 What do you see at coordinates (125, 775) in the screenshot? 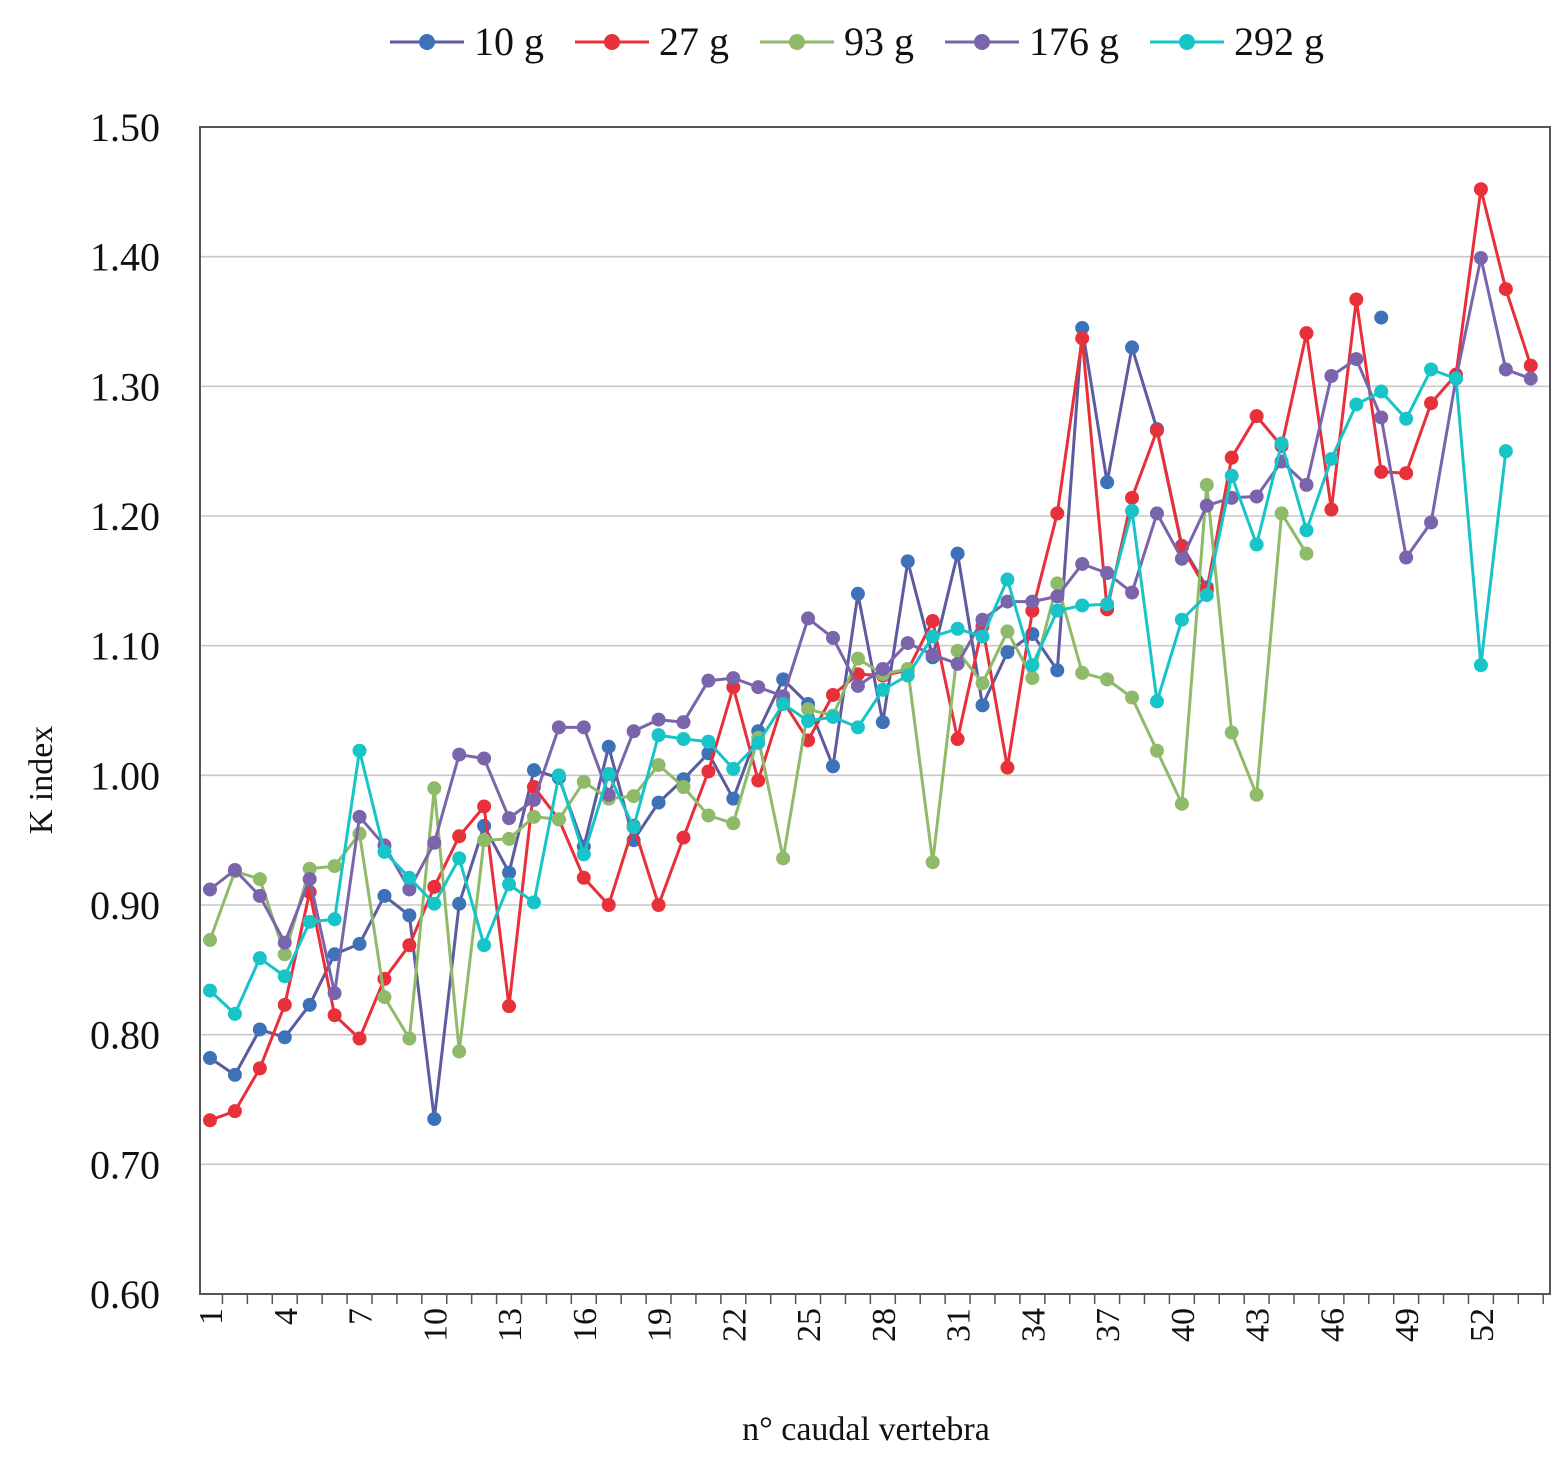
I see `y-tick-label: 1.00` at bounding box center [125, 775].